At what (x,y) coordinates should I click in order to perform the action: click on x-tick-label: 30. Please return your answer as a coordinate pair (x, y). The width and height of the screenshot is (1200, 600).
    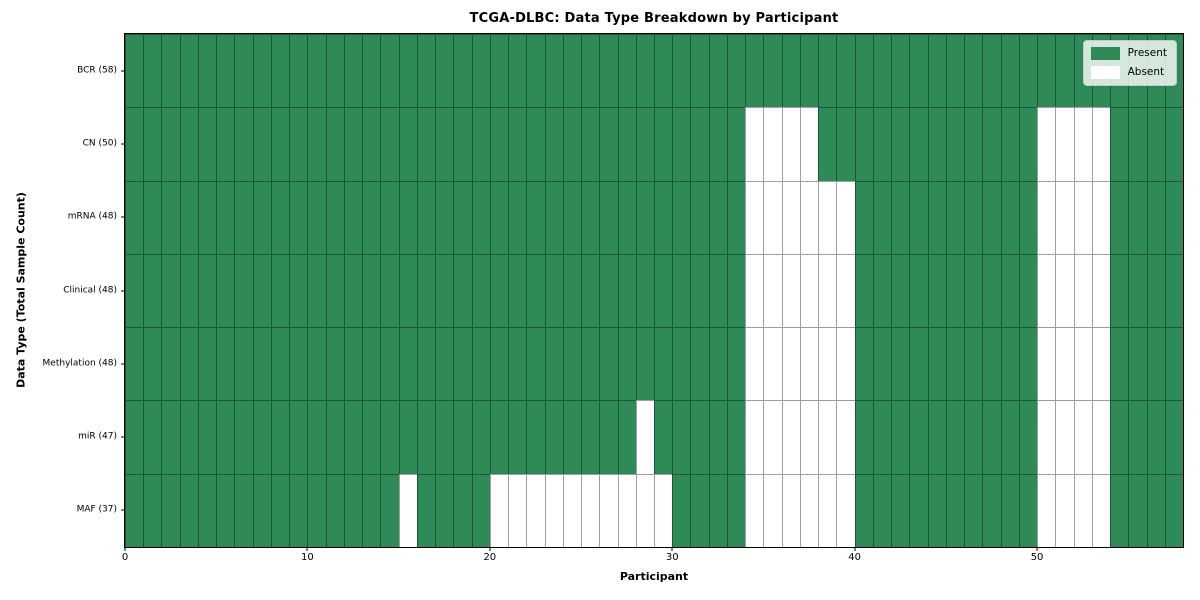
    Looking at the image, I should click on (672, 557).